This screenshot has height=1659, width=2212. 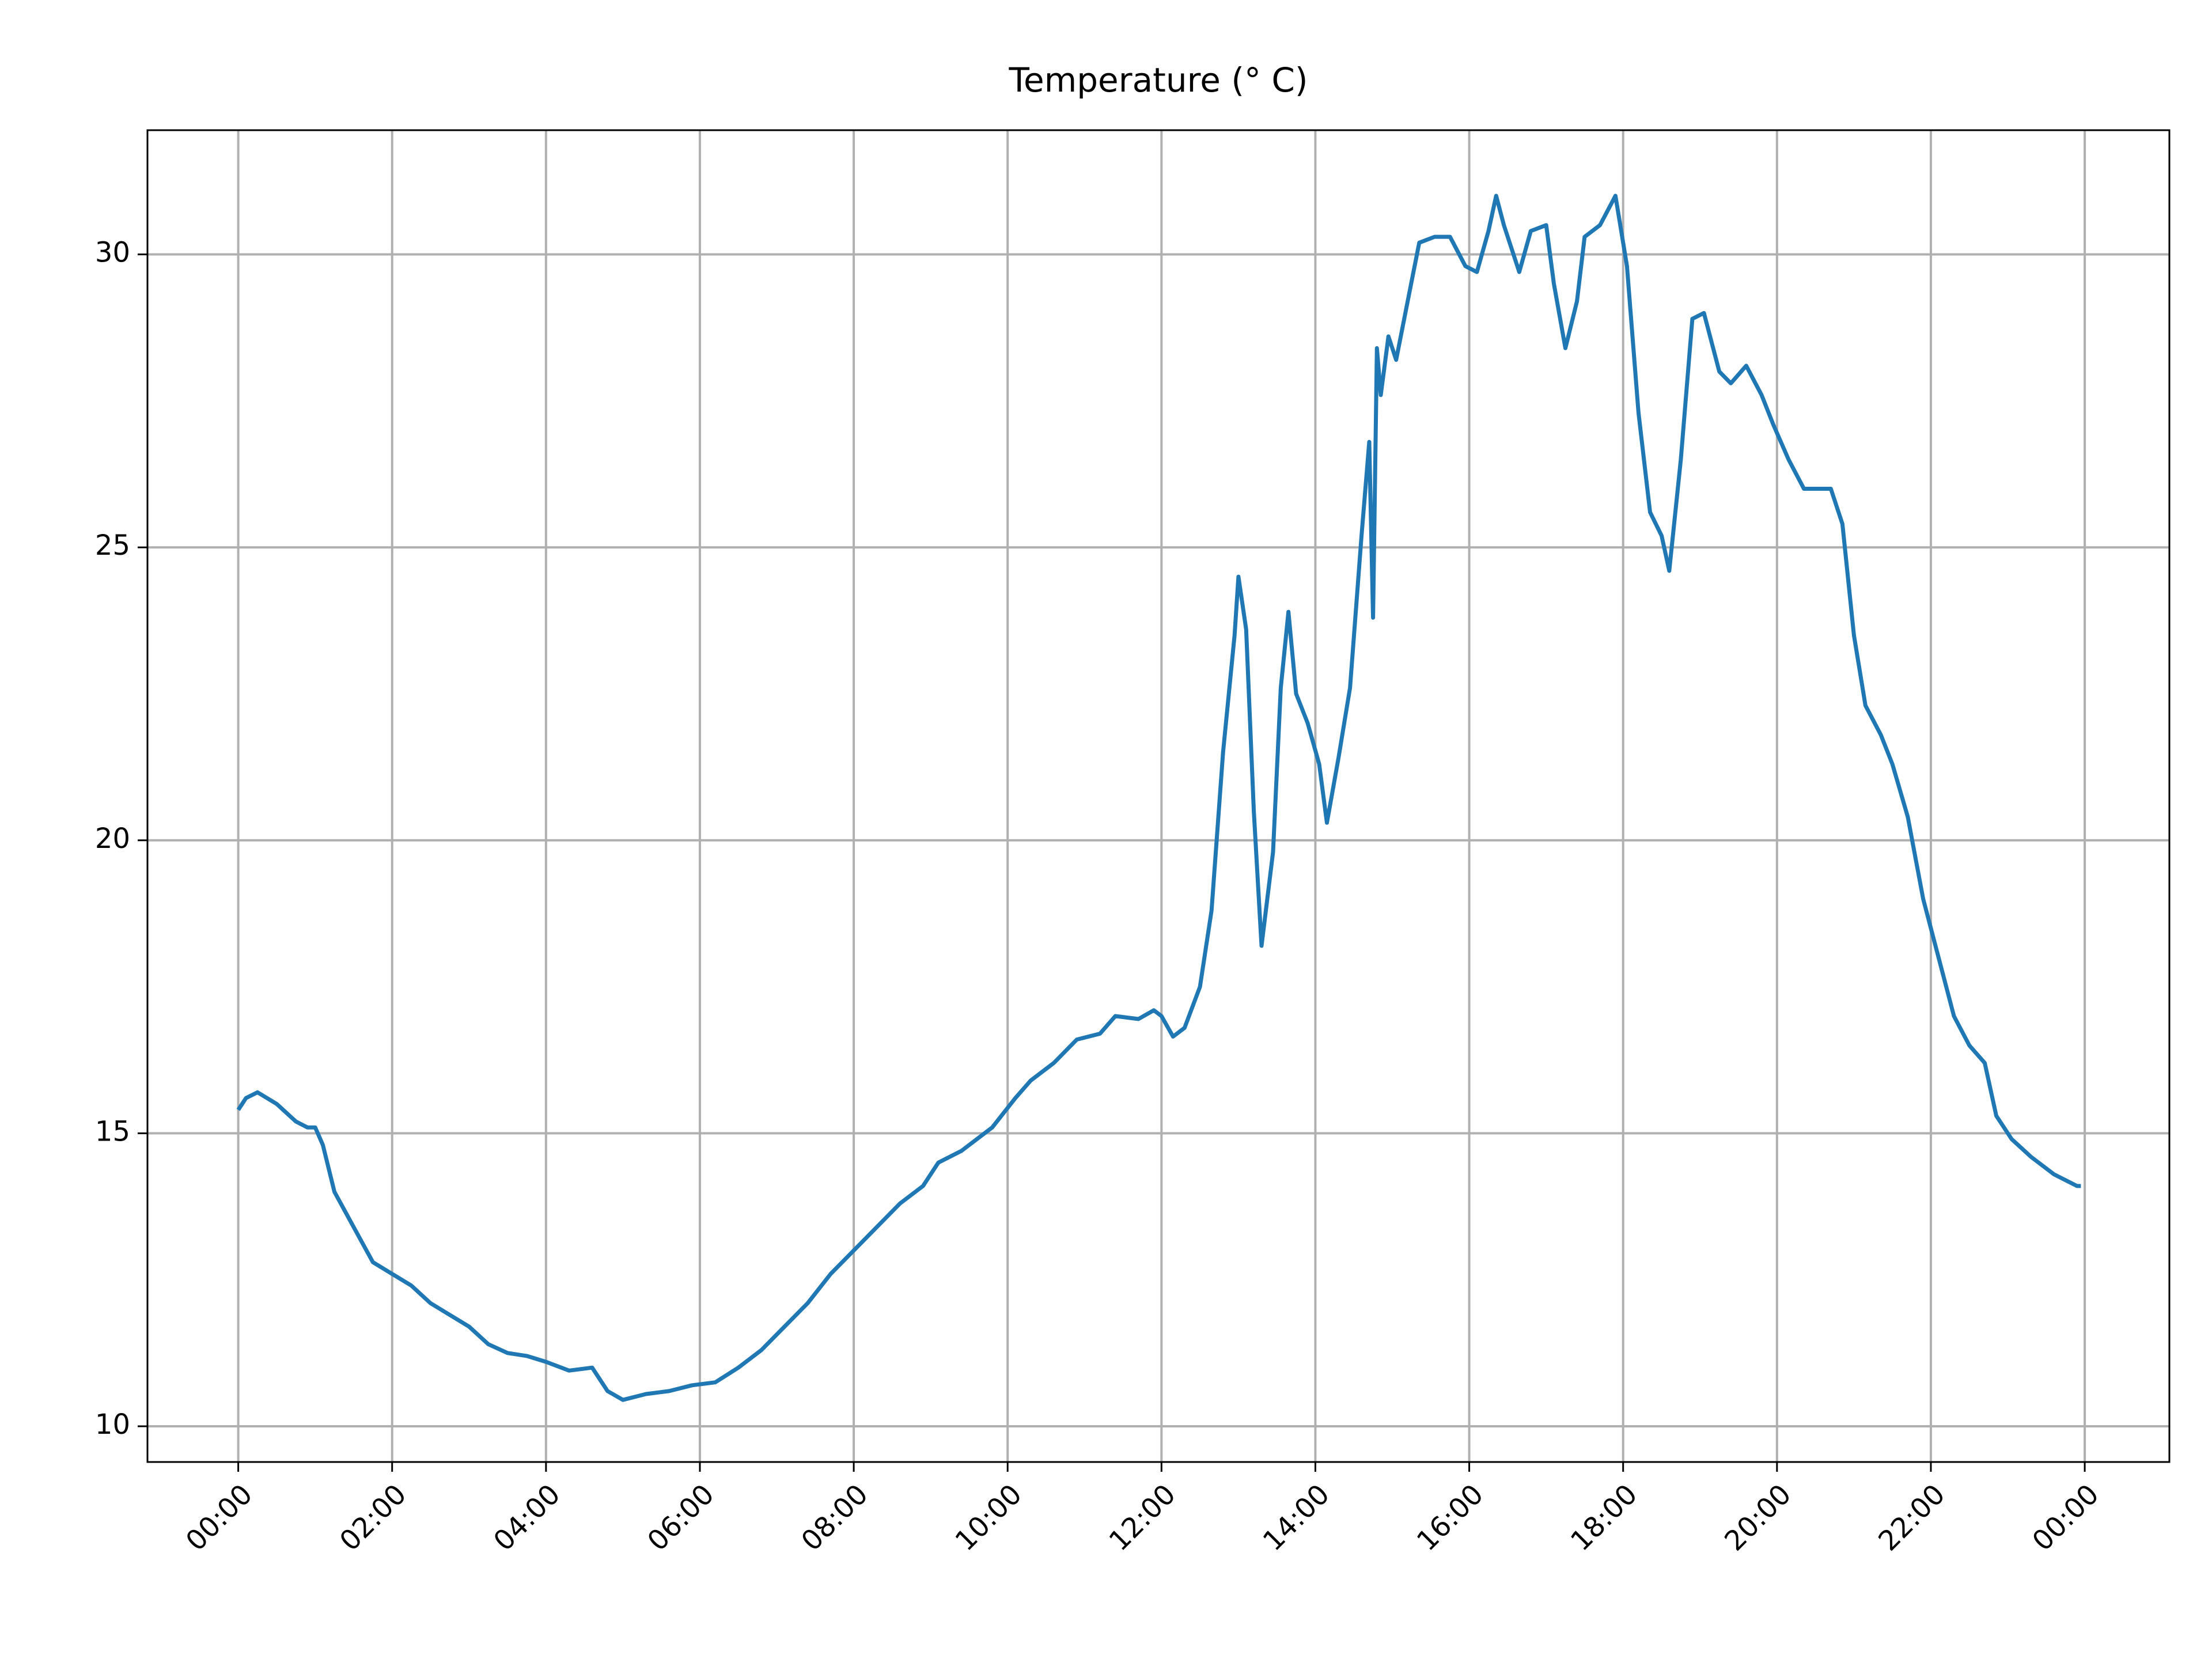 What do you see at coordinates (112, 1424) in the screenshot?
I see `y-tick-label: 10` at bounding box center [112, 1424].